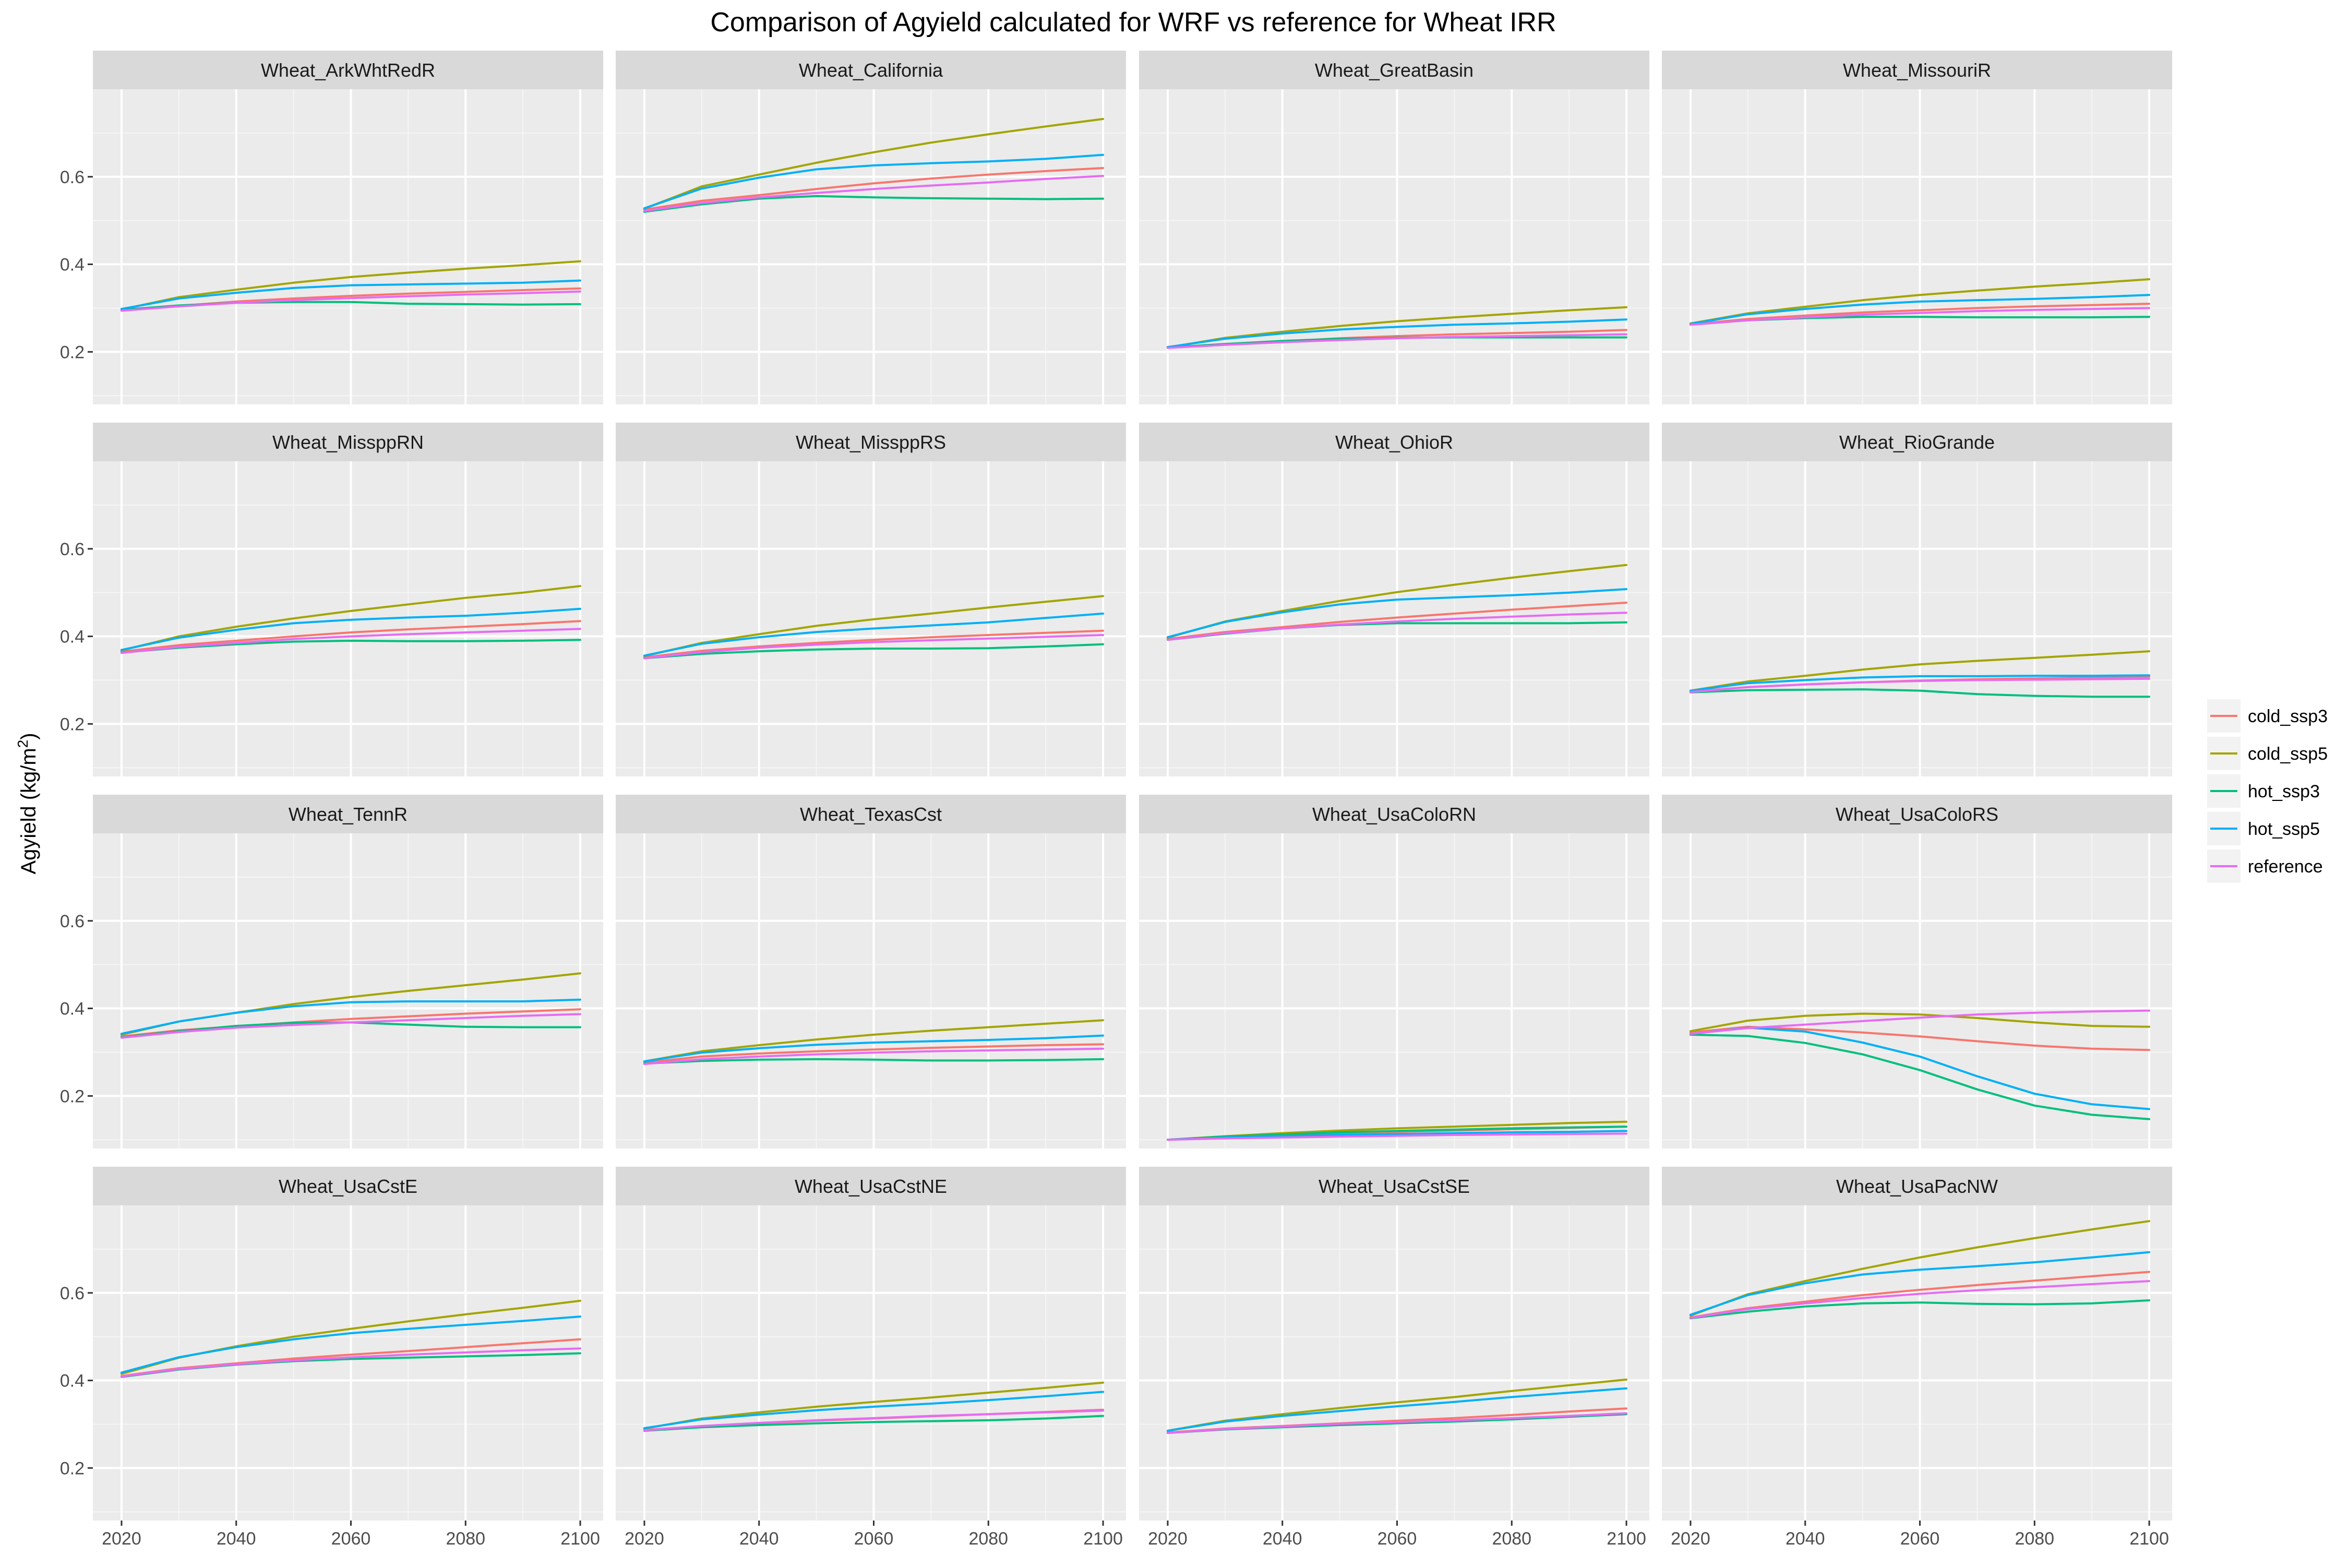  I want to click on x-tick-label: 2060, so click(351, 1539).